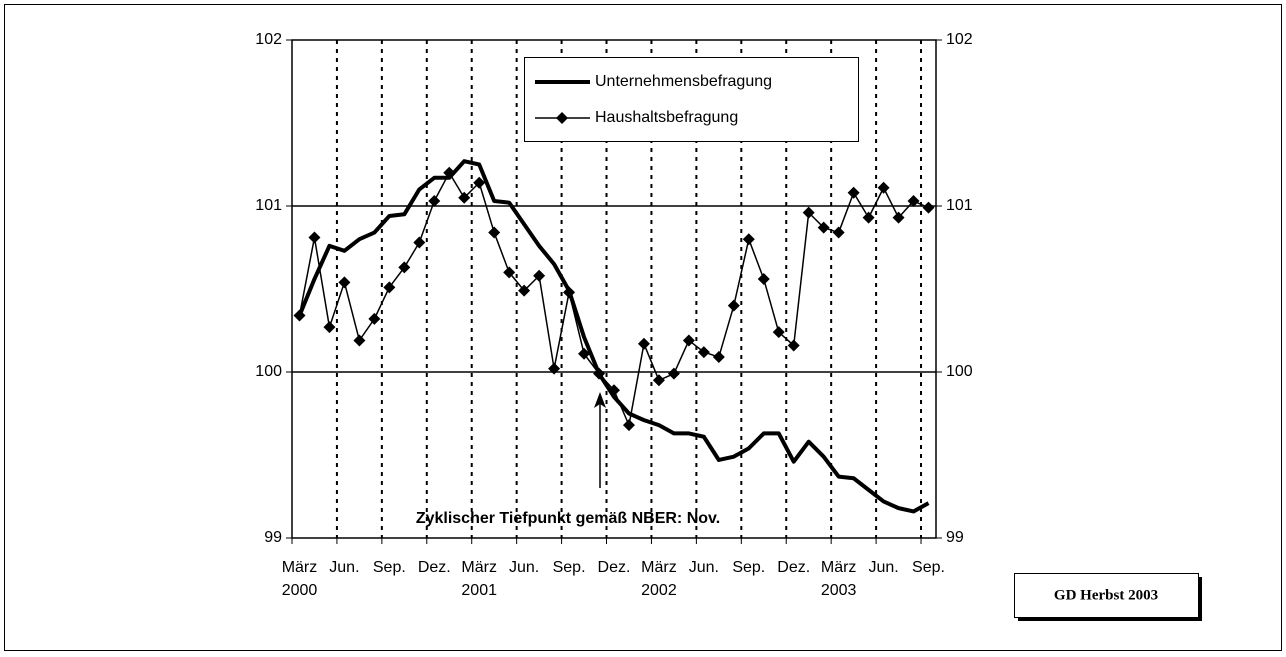  I want to click on legend-marker, so click(562, 118).